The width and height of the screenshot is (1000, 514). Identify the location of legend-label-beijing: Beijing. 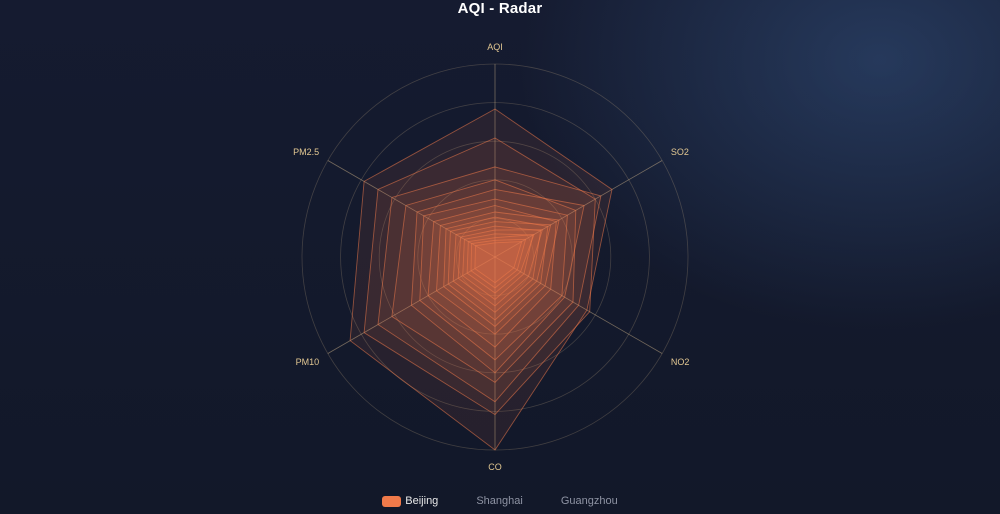
(422, 501).